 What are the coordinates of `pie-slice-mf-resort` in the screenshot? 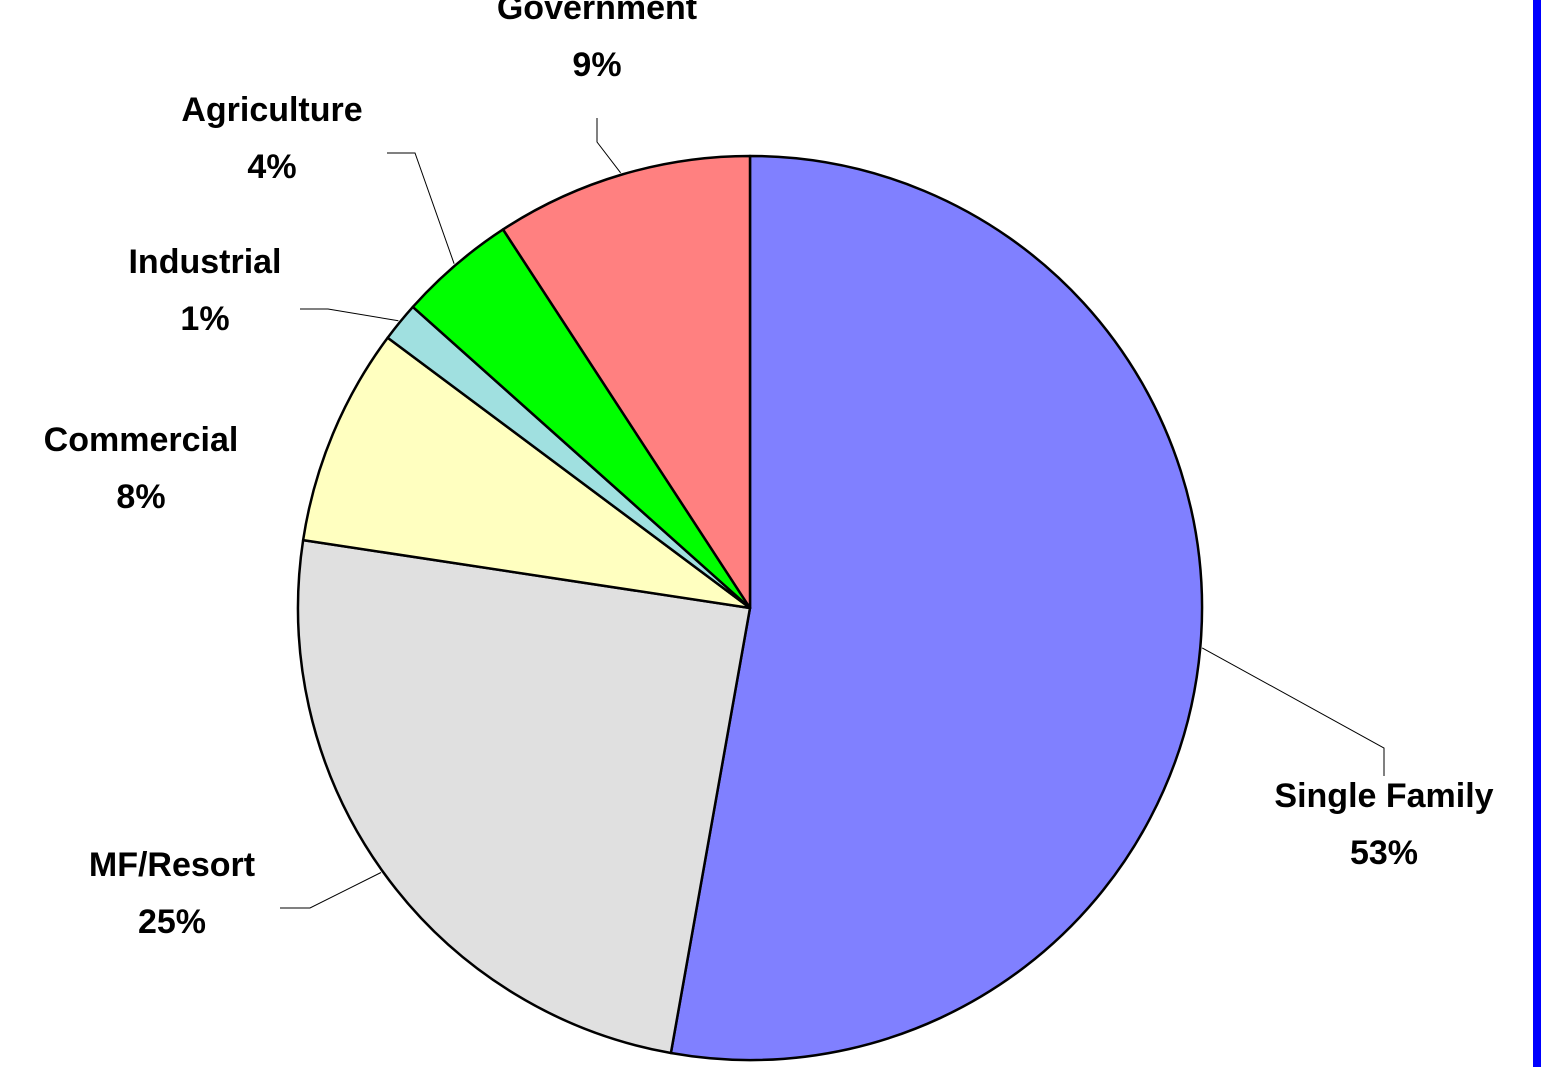 It's located at (524, 796).